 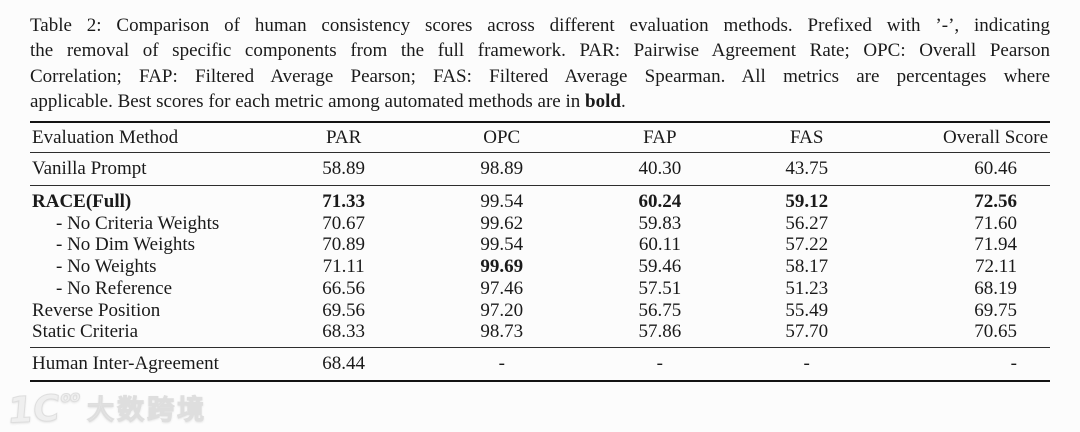 I want to click on fap-cell: 60.24, so click(x=660, y=202).